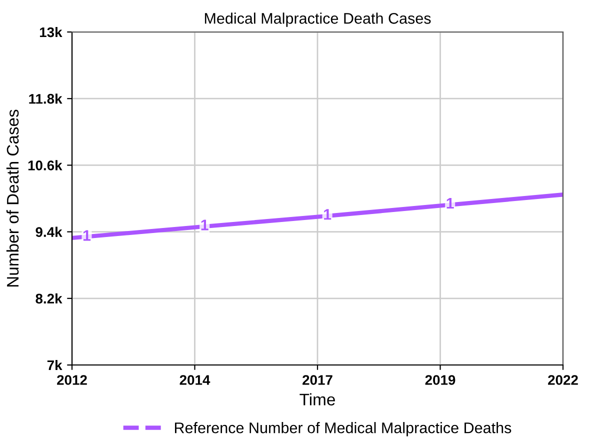  I want to click on x-tick-label: 2014, so click(195, 380).